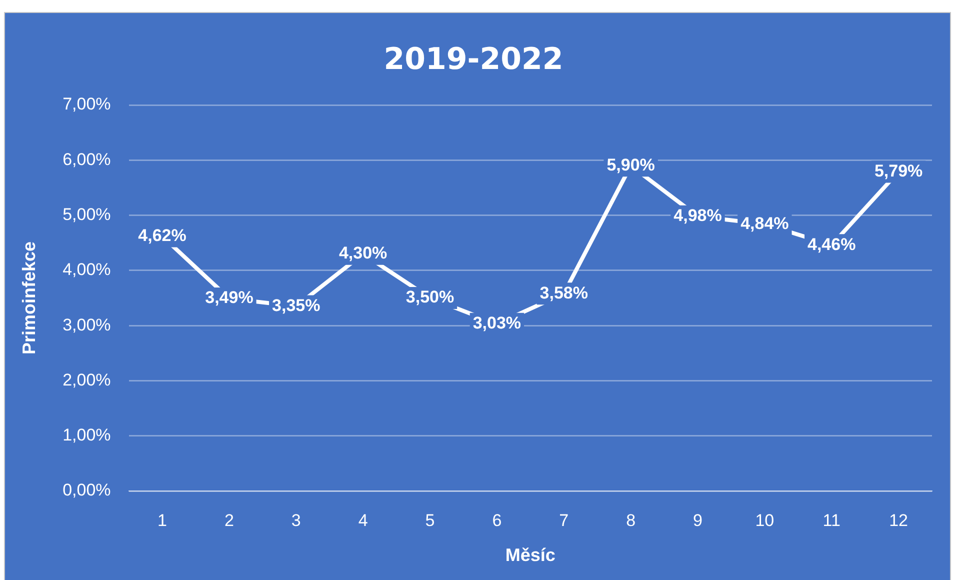 This screenshot has width=957, height=580. What do you see at coordinates (430, 520) in the screenshot?
I see `x-tick-label: 5` at bounding box center [430, 520].